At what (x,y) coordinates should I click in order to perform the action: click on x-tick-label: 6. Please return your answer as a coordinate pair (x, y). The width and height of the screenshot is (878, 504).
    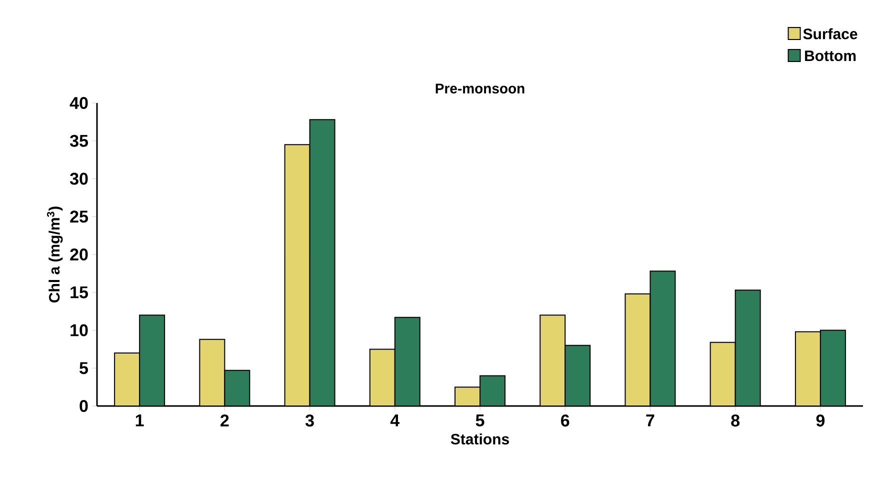
    Looking at the image, I should click on (565, 420).